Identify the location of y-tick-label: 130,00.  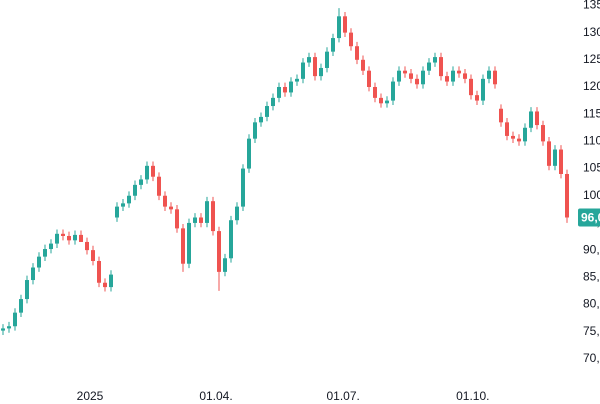
(591, 32).